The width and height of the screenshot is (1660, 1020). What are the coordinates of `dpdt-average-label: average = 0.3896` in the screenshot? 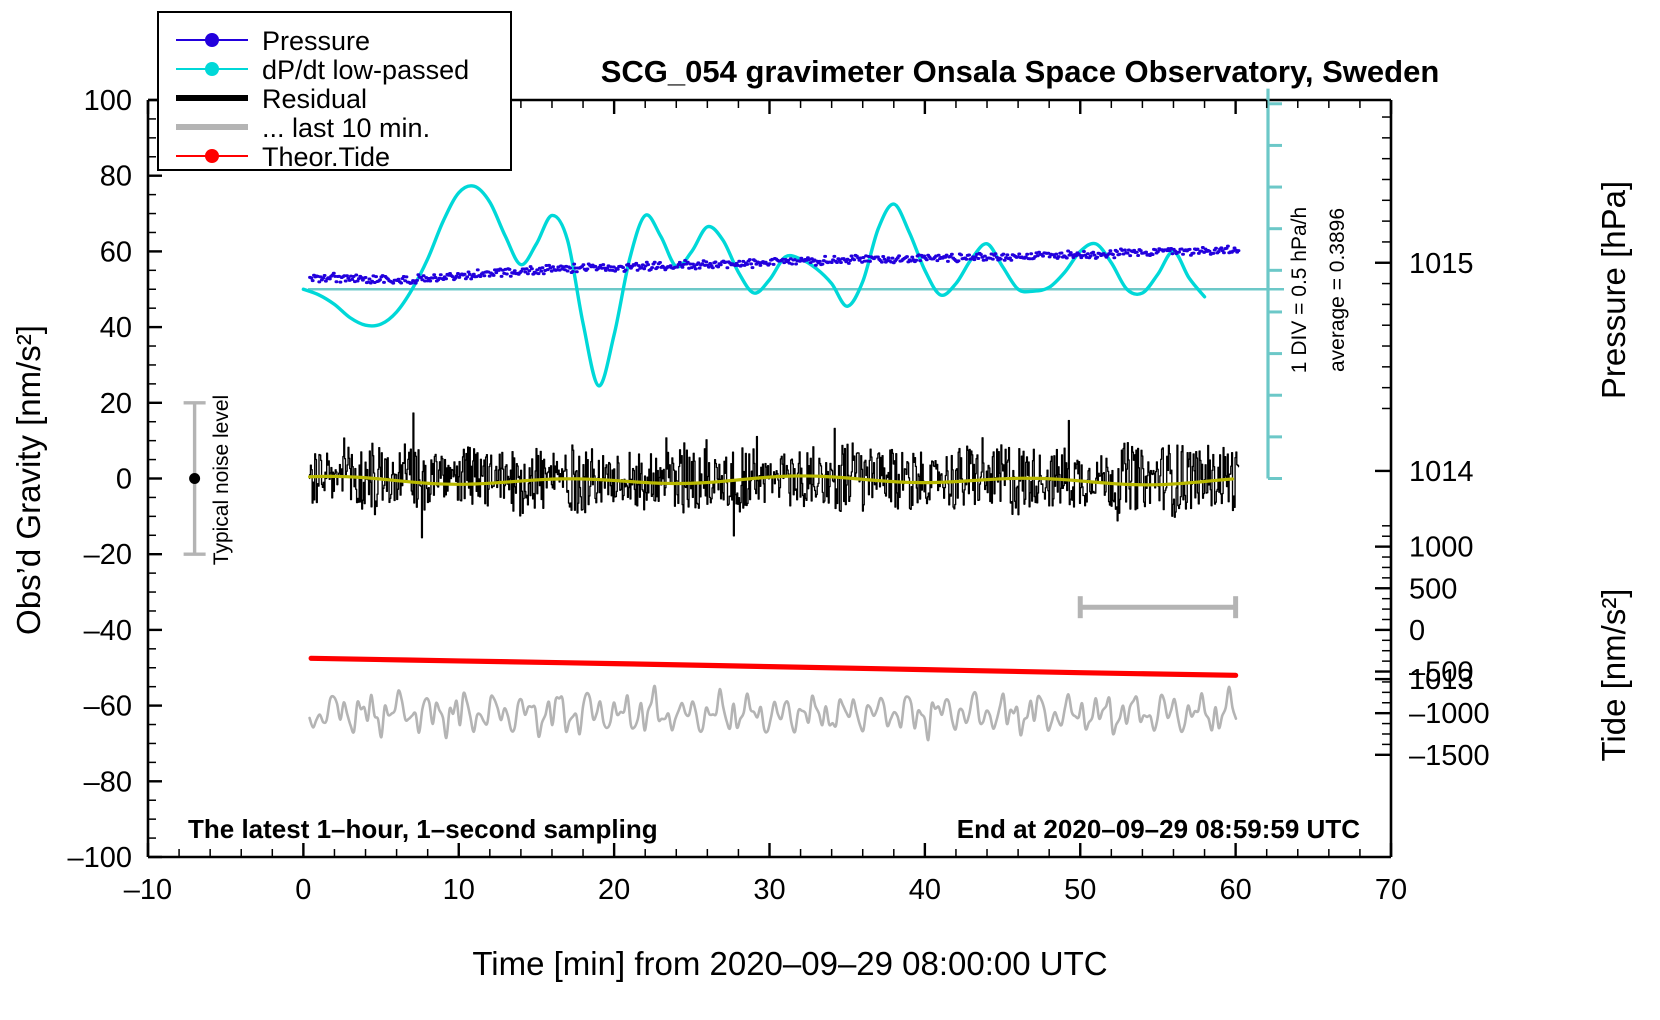 It's located at (1337, 290).